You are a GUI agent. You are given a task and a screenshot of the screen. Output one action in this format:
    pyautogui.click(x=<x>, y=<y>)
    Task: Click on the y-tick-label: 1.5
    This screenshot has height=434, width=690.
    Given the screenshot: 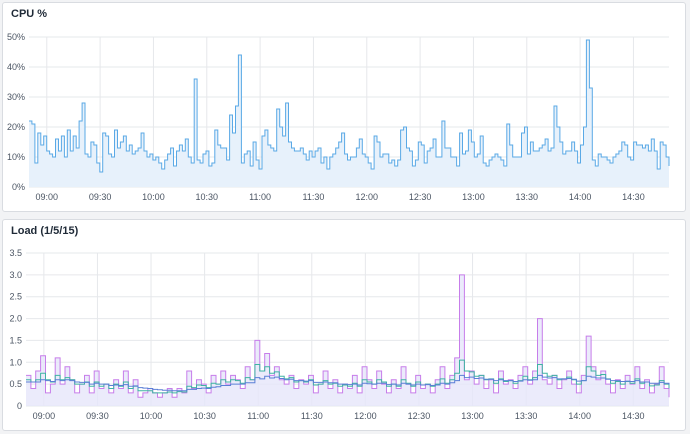 What is the action you would take?
    pyautogui.click(x=15, y=340)
    